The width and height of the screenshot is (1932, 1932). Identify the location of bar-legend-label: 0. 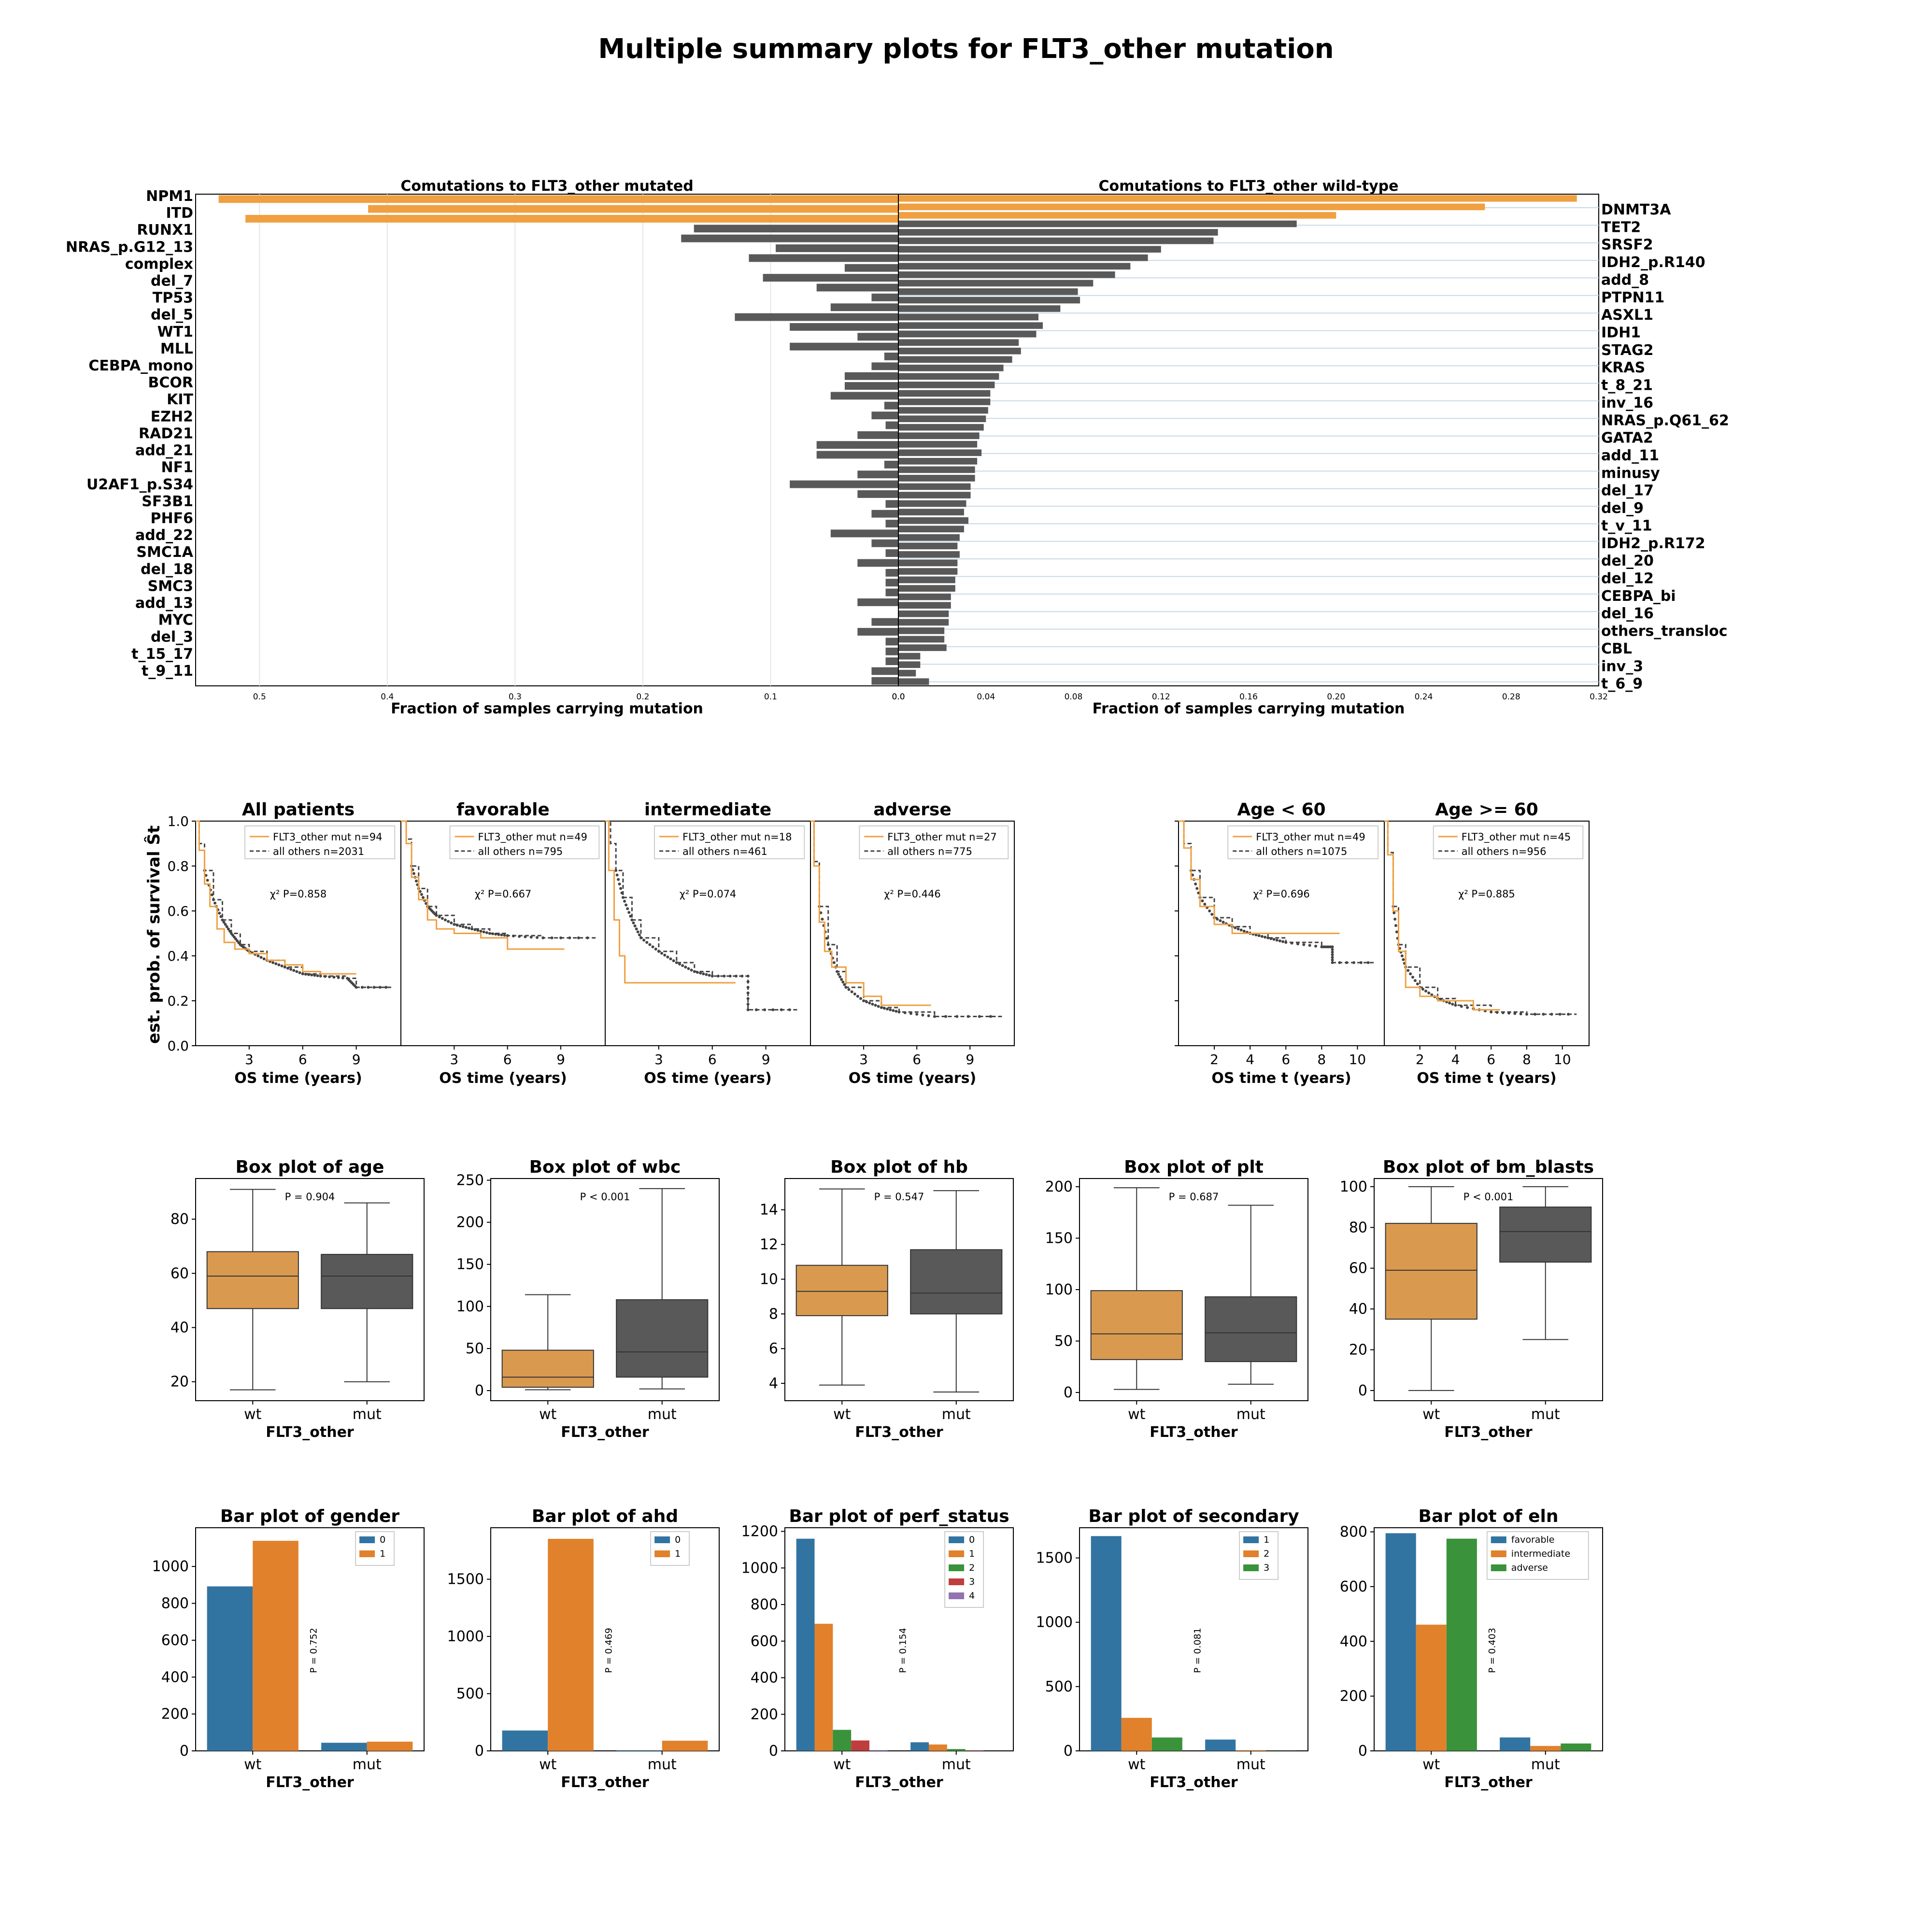
(678, 1539).